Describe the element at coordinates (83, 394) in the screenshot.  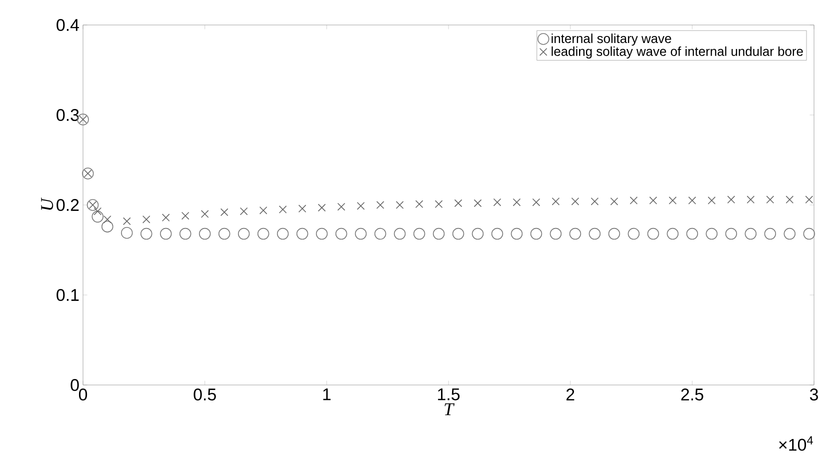
I see `x-tick-label: 0` at that location.